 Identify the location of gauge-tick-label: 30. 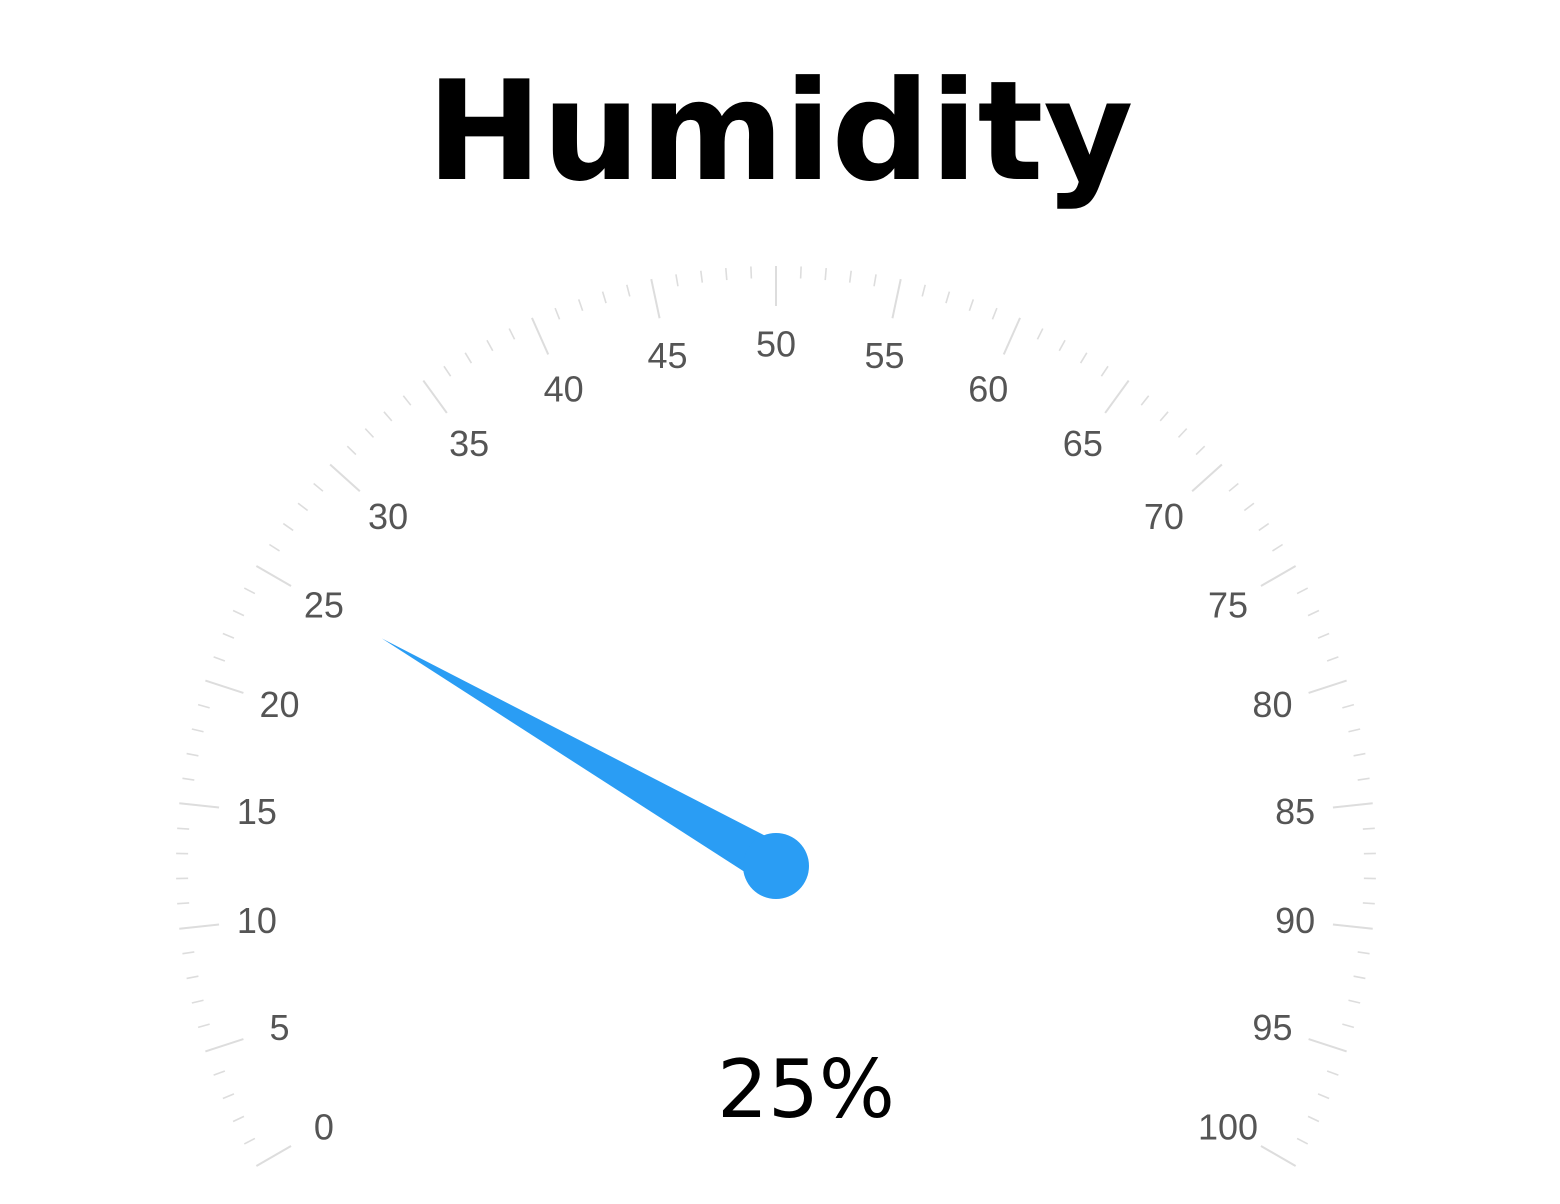
(388, 516).